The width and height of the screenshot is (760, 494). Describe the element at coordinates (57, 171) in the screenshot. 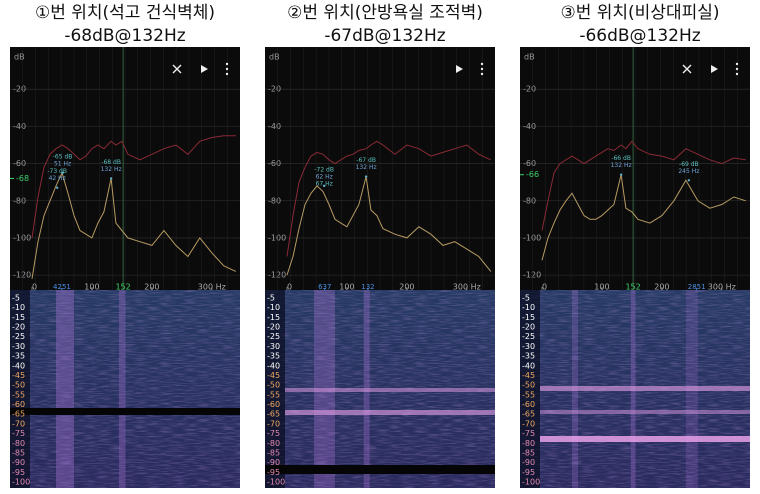

I see `peak-label: -73 dB` at that location.